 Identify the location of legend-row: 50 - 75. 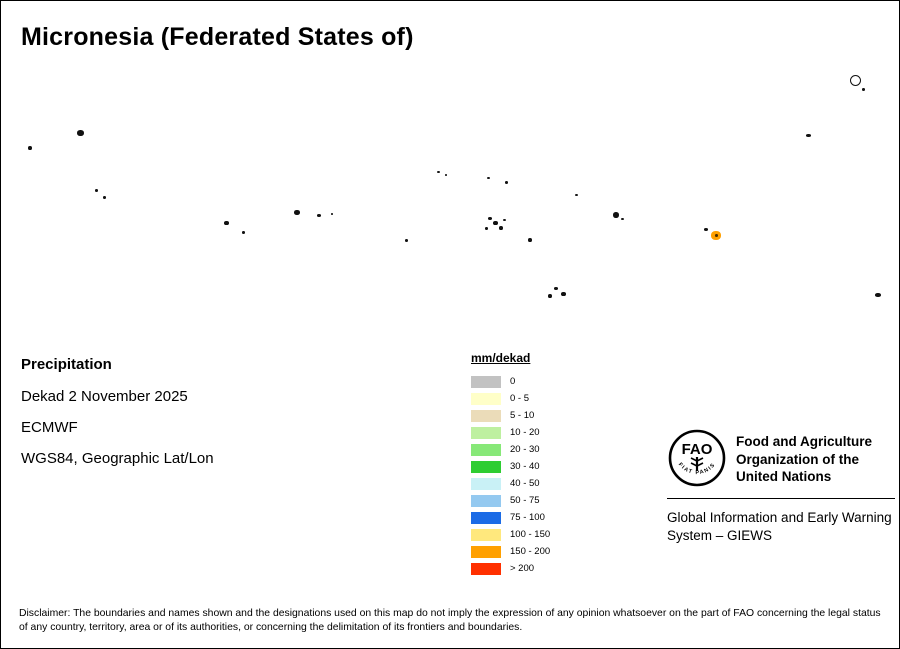
(510, 500).